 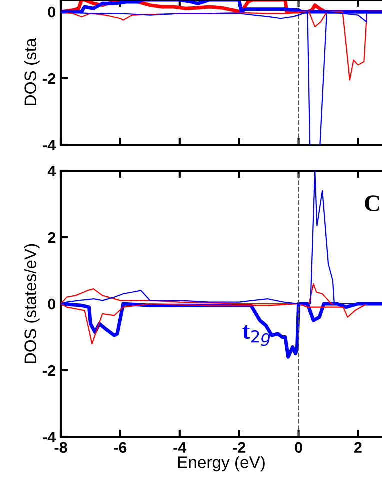 What do you see at coordinates (256, 336) in the screenshot?
I see `annotation: t$_{2g}$` at bounding box center [256, 336].